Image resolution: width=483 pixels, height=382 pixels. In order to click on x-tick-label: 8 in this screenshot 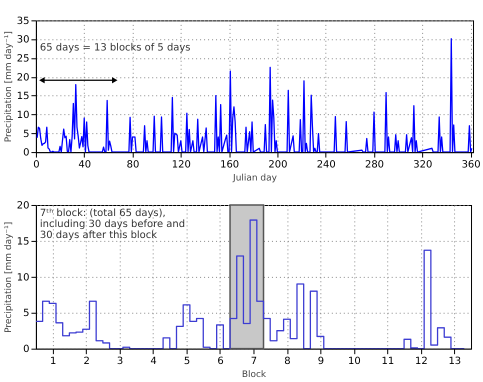, I will do `click(287, 362)`.